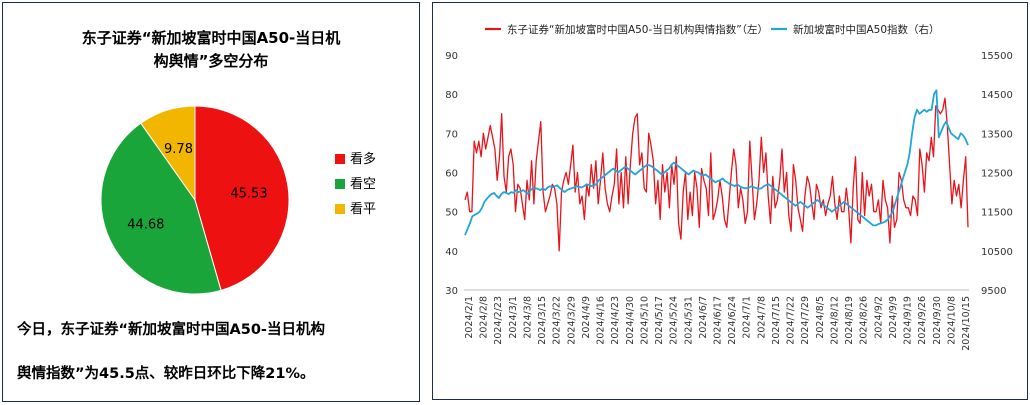 The image size is (1030, 405). Describe the element at coordinates (997, 134) in the screenshot. I see `y-right-tick-label: 13500` at that location.